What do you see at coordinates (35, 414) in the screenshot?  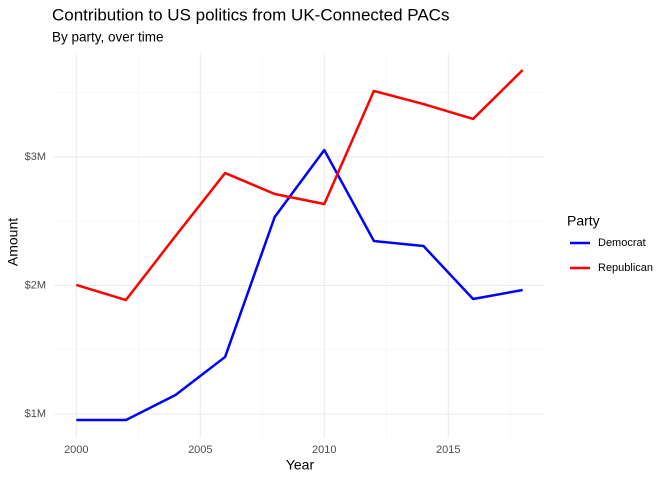 I see `y-tick-label: $1M` at bounding box center [35, 414].